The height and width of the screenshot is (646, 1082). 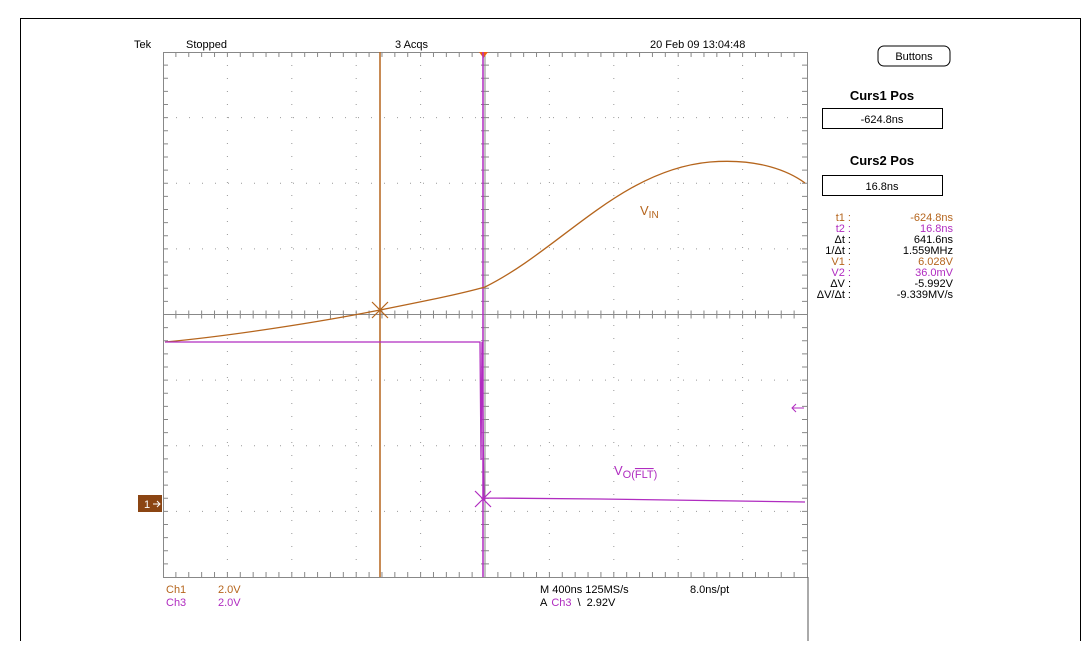 I want to click on buttons-button, so click(x=914, y=56).